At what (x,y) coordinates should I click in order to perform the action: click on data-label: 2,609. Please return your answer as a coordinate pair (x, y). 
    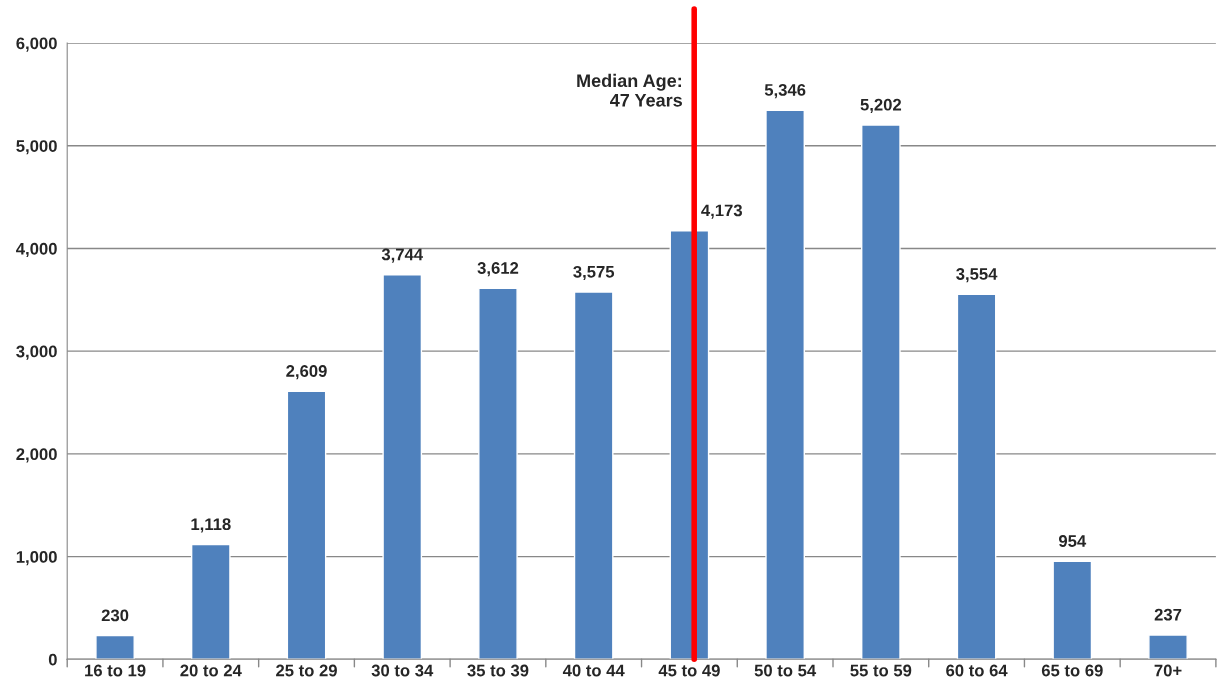
    Looking at the image, I should click on (306, 372).